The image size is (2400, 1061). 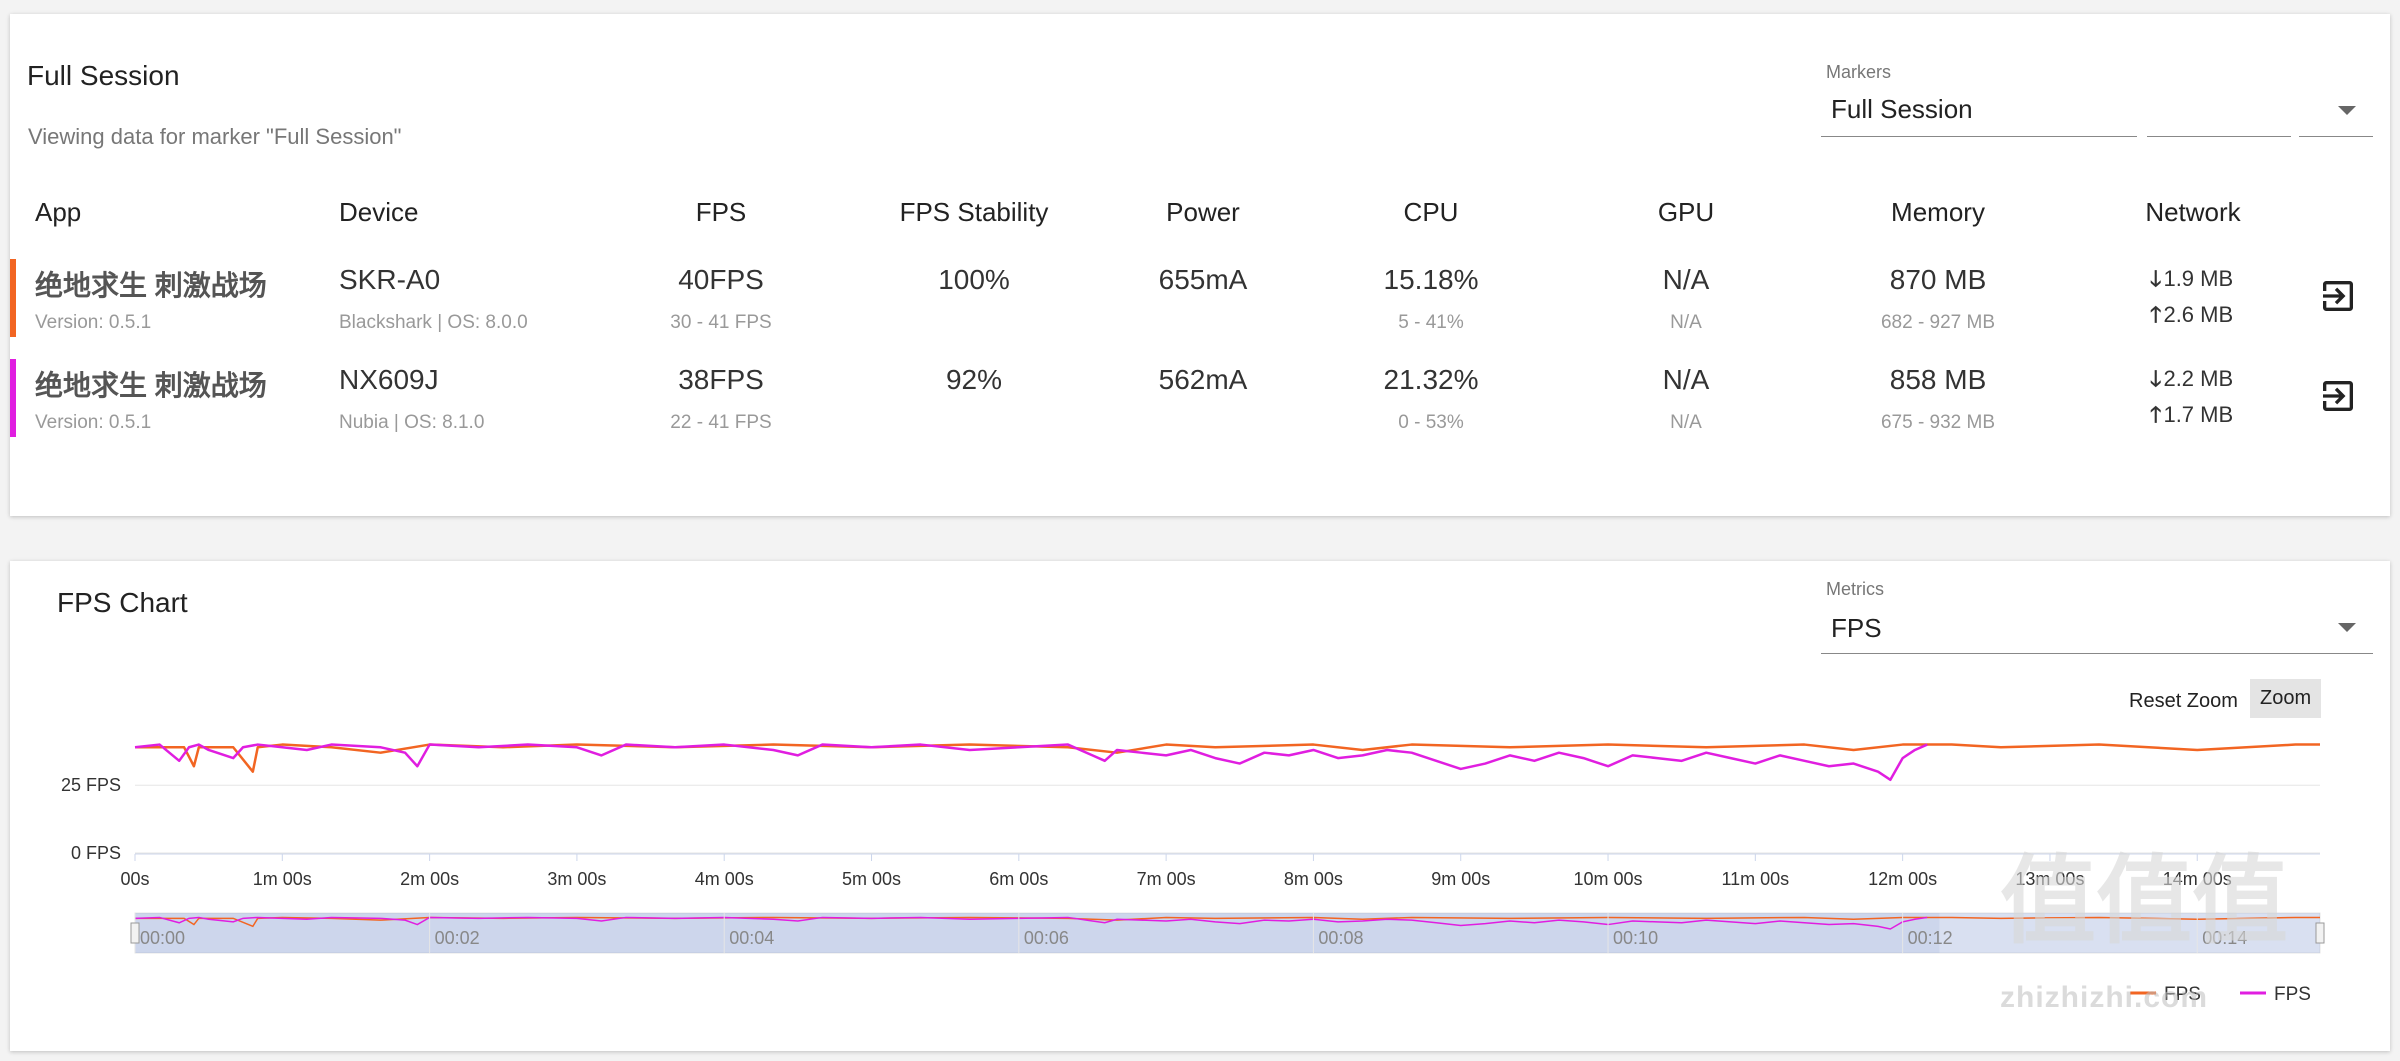 What do you see at coordinates (2097, 653) in the screenshot?
I see `metrics-underline` at bounding box center [2097, 653].